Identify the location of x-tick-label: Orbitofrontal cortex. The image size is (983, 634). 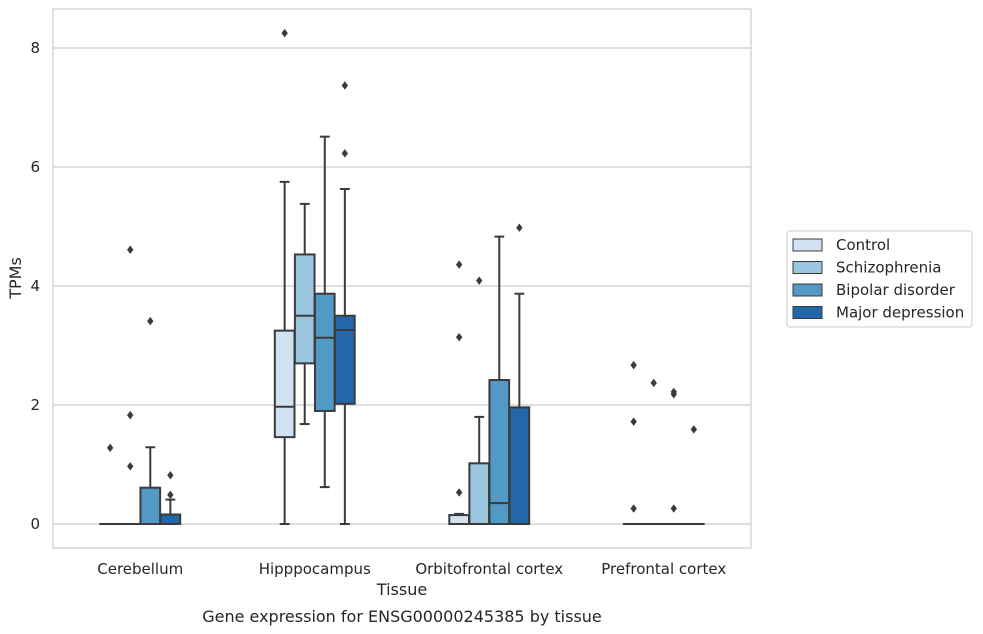
(489, 569).